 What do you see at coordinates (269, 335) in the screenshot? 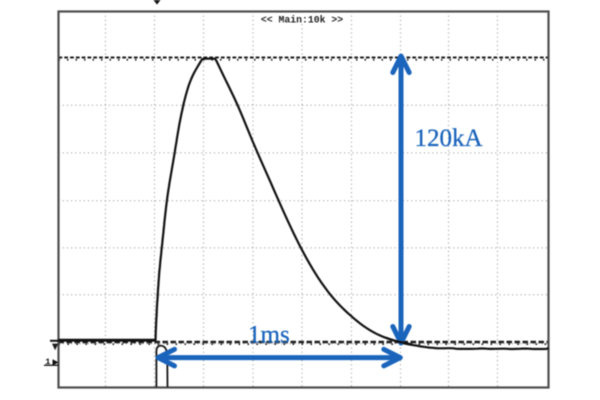
I see `svg-text: 1ms` at bounding box center [269, 335].